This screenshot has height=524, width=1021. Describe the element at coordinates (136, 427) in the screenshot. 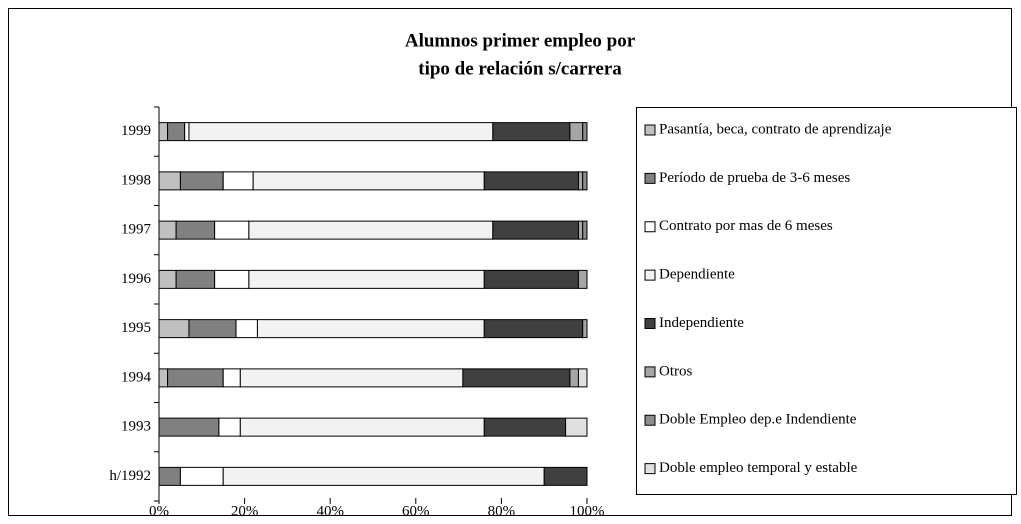

I see `y-tick-label: 1993` at that location.